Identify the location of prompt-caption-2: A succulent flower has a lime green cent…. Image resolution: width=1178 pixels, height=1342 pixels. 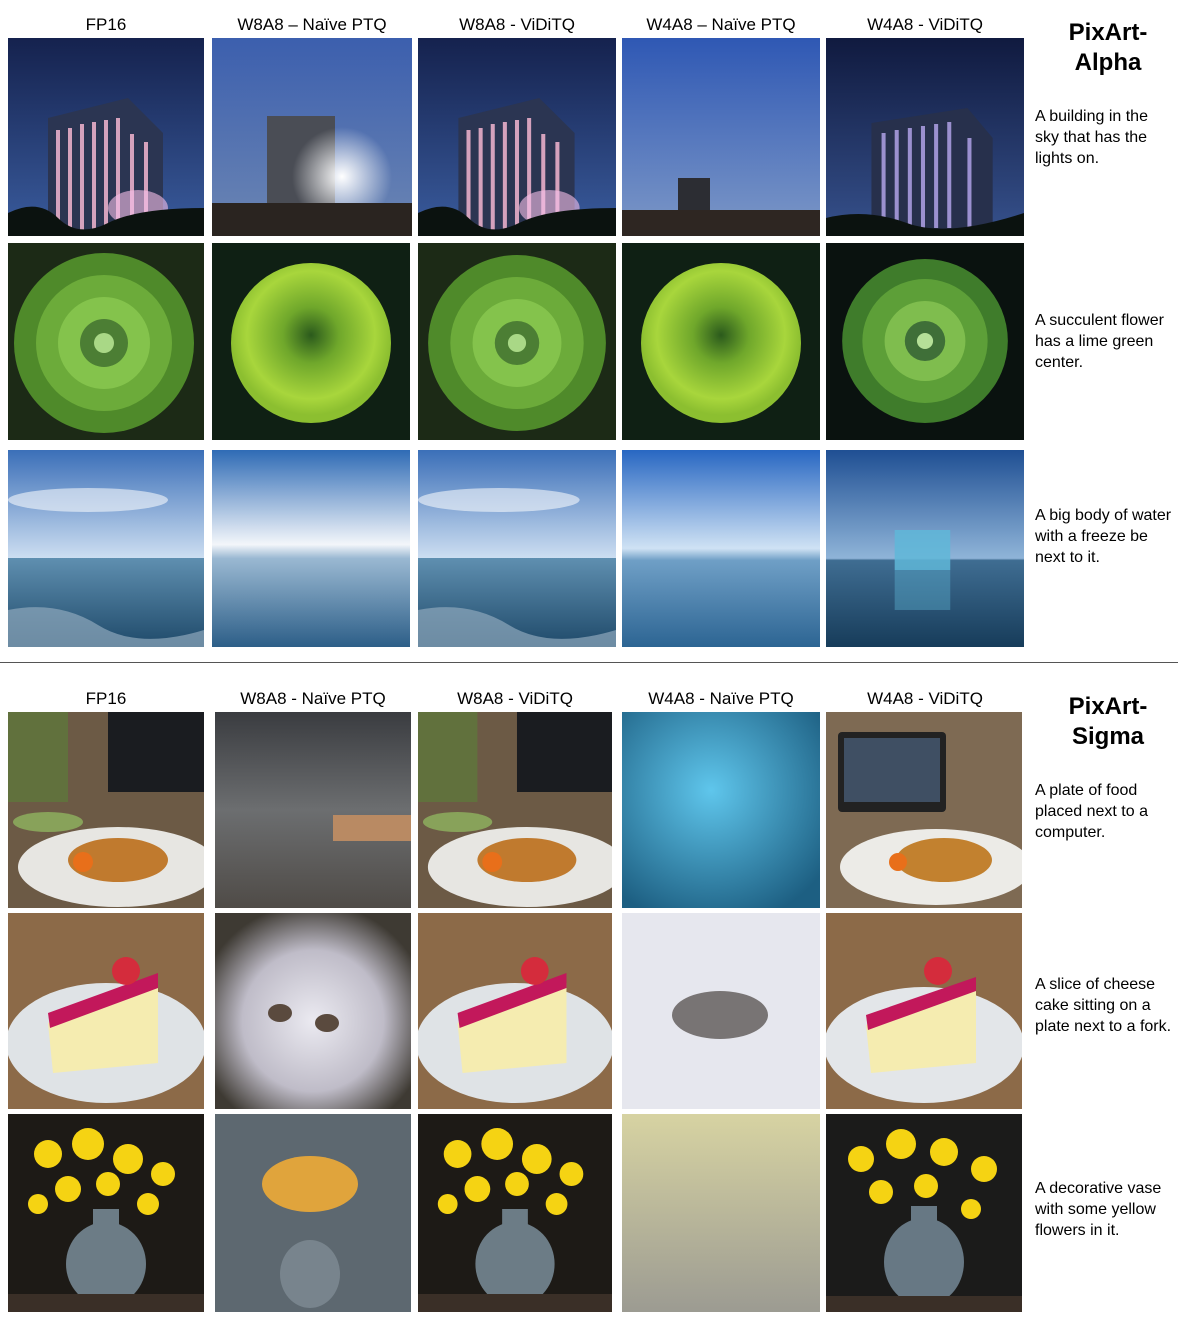
(1099, 341).